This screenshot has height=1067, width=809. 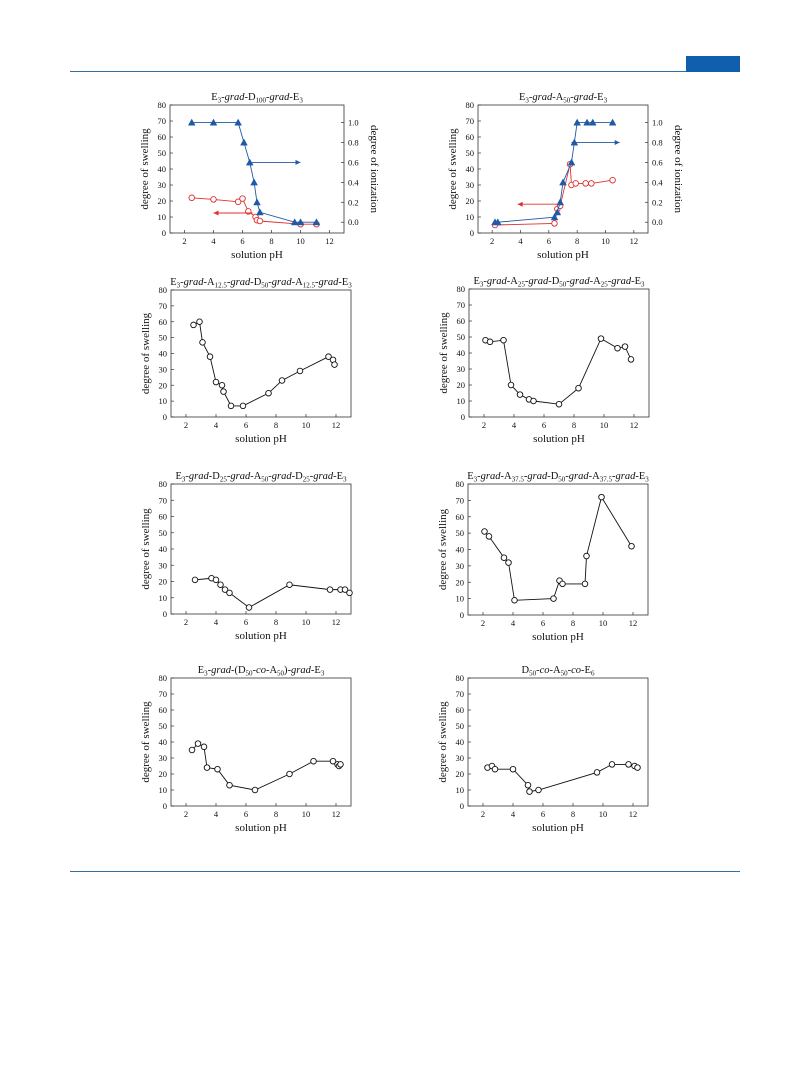 What do you see at coordinates (405, 71) in the screenshot?
I see `header-rule` at bounding box center [405, 71].